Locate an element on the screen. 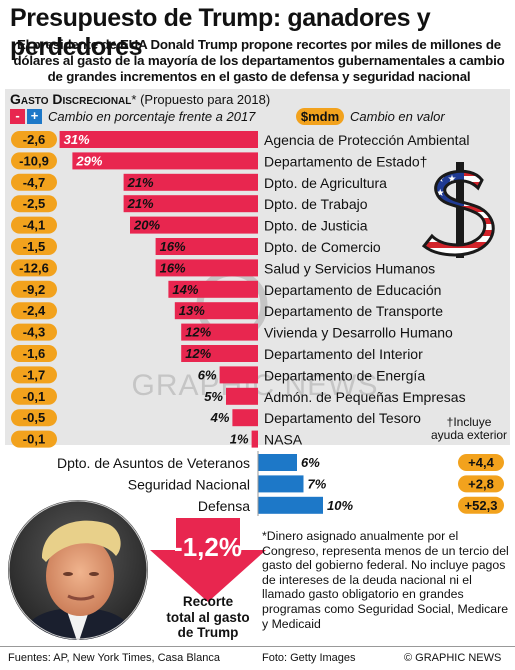 The image size is (515, 670). legend-value-label: Cambio en valor is located at coordinates (397, 116).